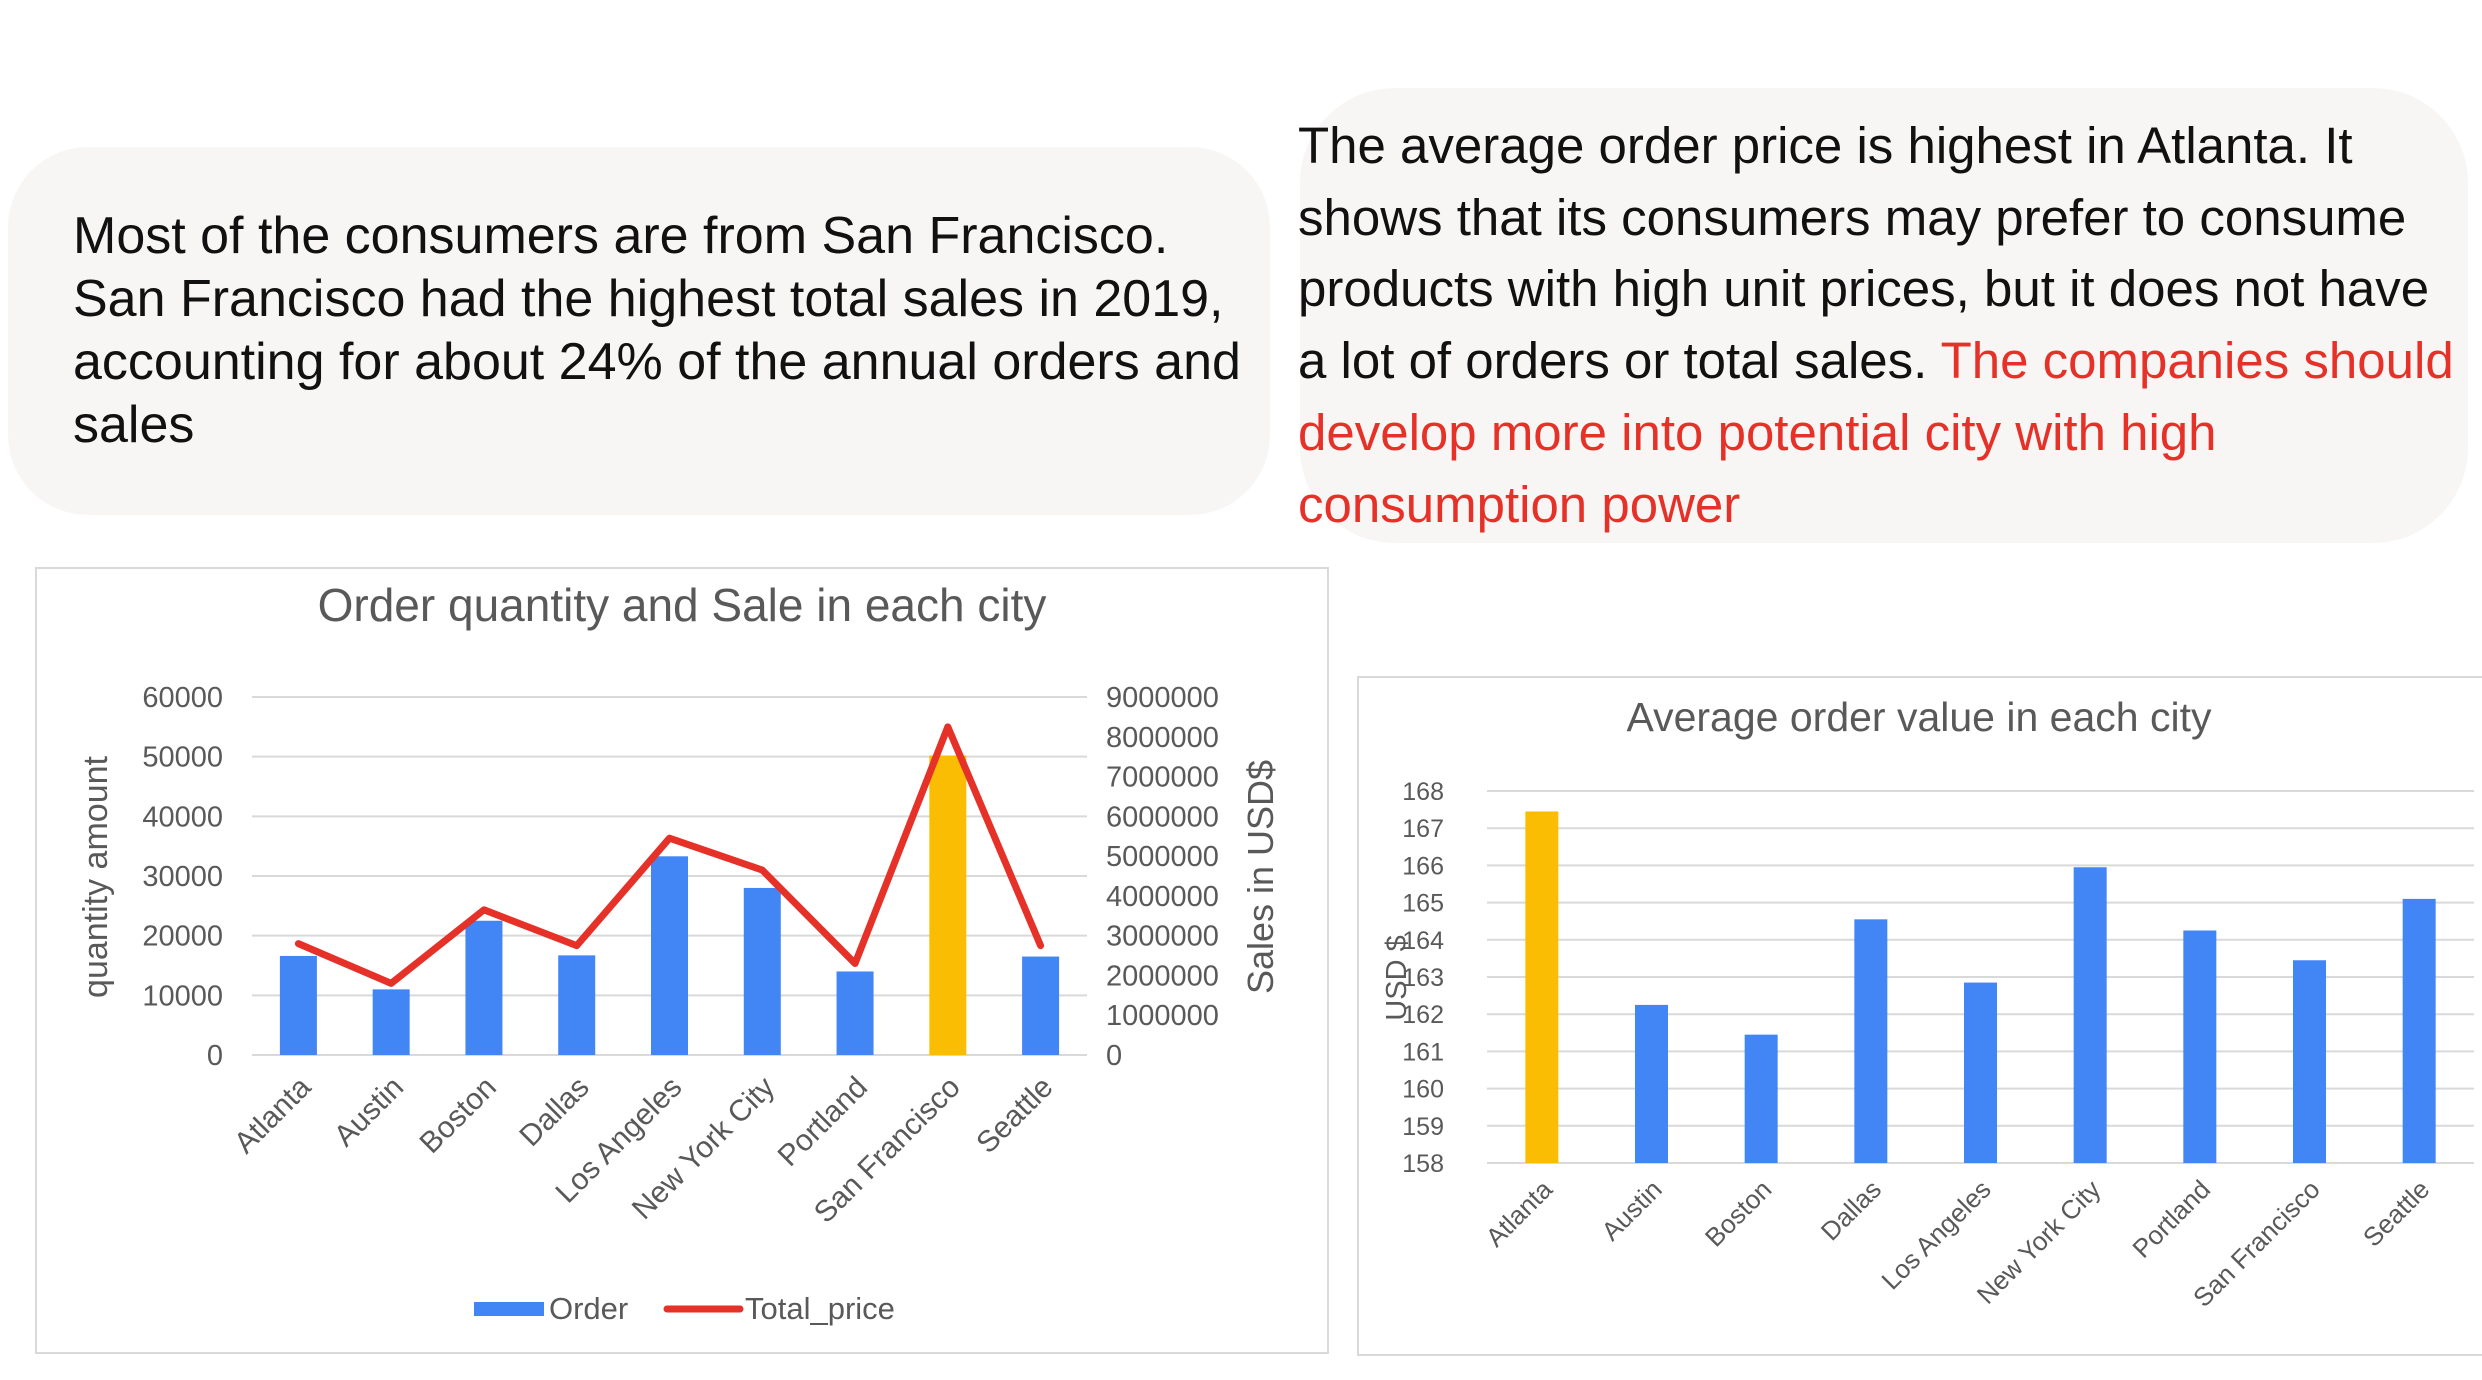  I want to click on y-tick-label: 50000, so click(182, 758).